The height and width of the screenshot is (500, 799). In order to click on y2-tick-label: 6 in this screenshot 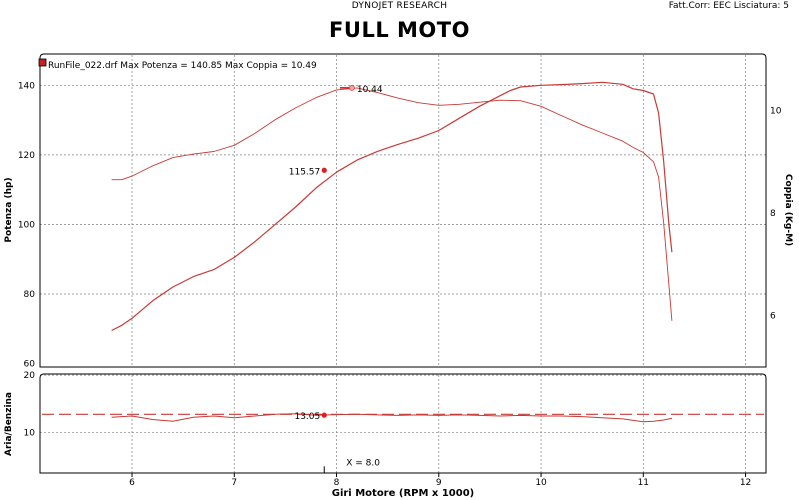, I will do `click(773, 317)`.